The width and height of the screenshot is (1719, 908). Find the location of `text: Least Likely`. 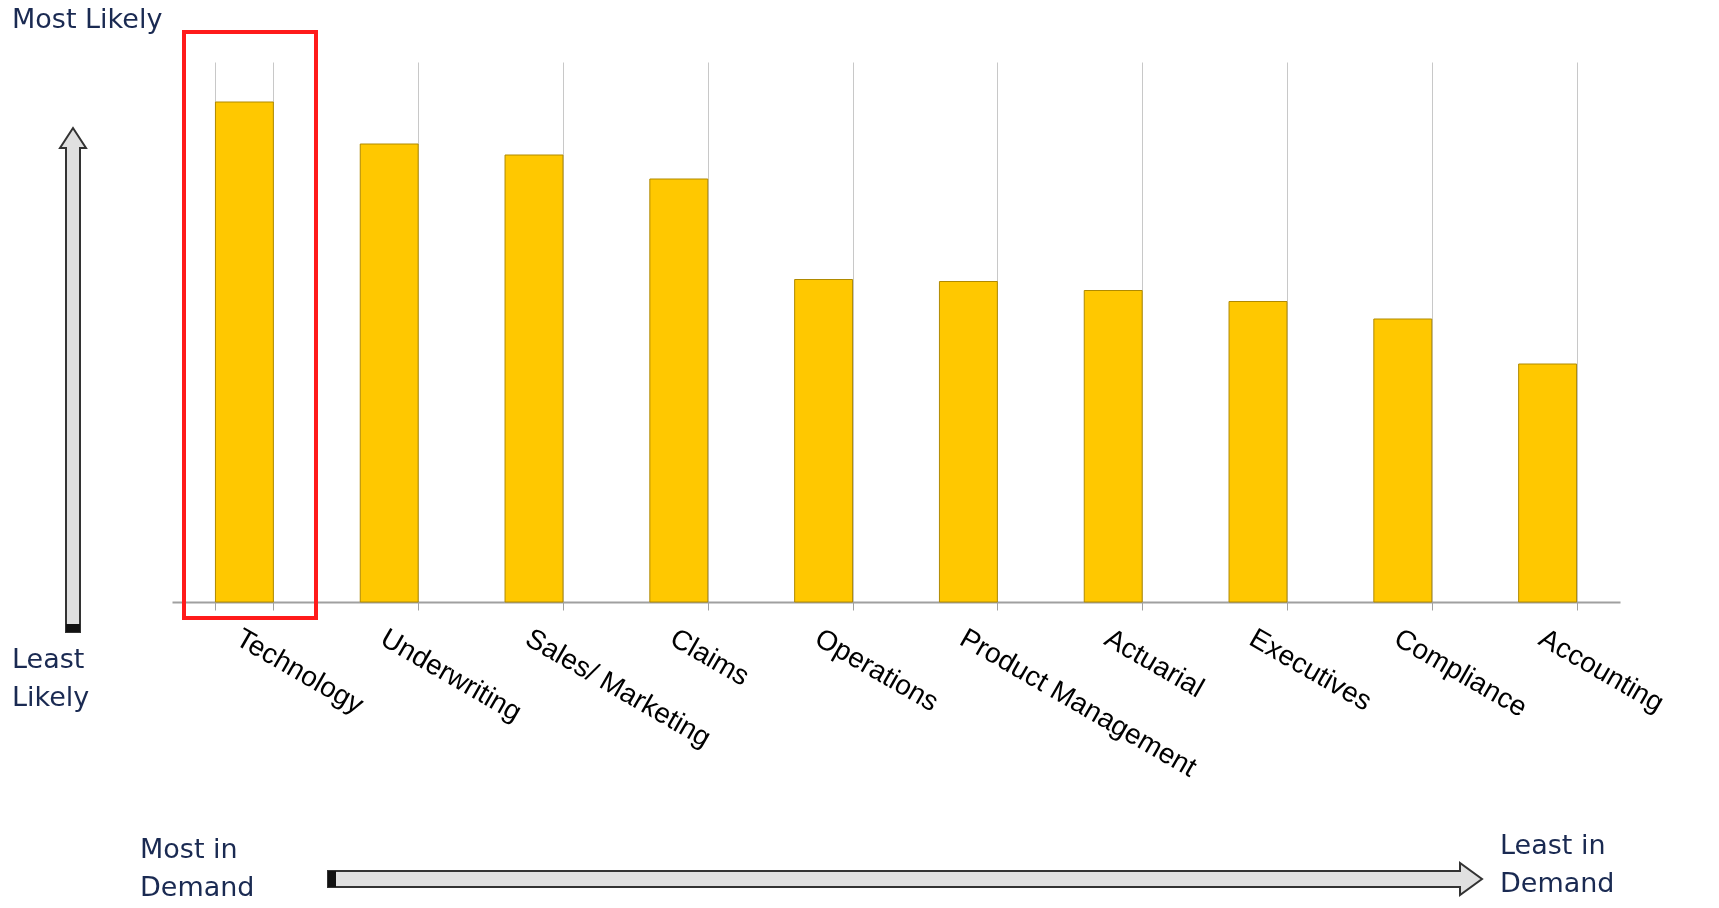

text: Least Likely is located at coordinates (51, 678).